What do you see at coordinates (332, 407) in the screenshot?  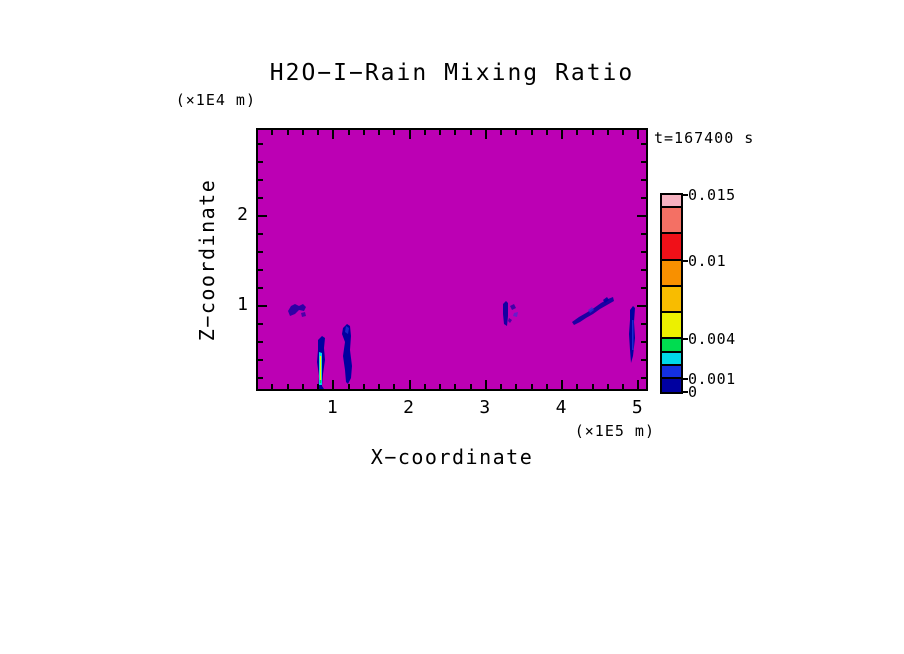 I see `x-tick-label: 1` at bounding box center [332, 407].